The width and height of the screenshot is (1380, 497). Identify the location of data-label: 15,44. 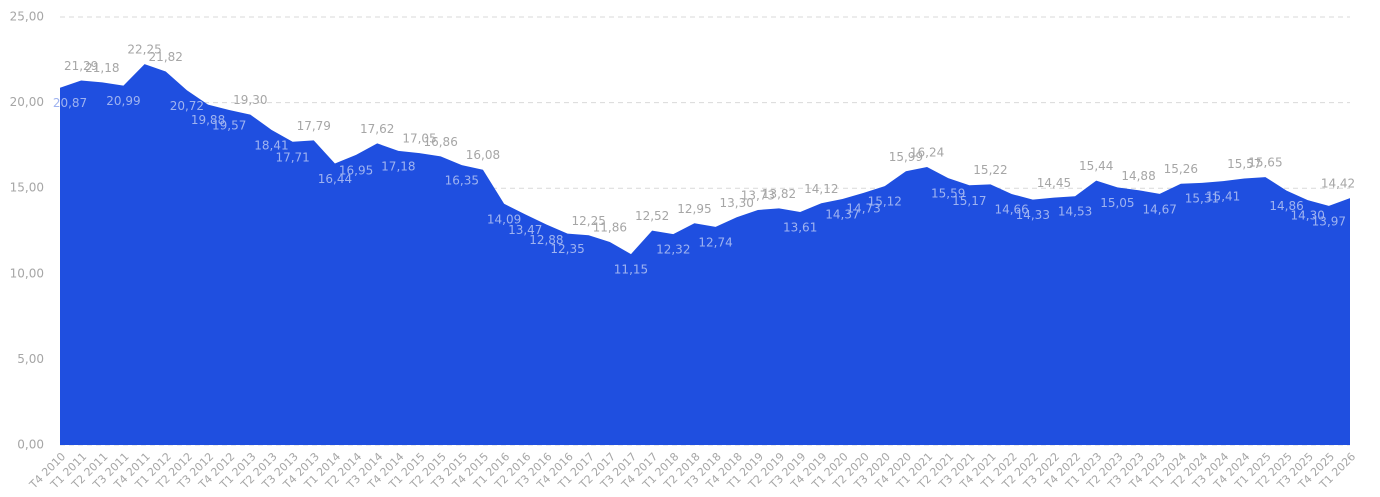
(1096, 166).